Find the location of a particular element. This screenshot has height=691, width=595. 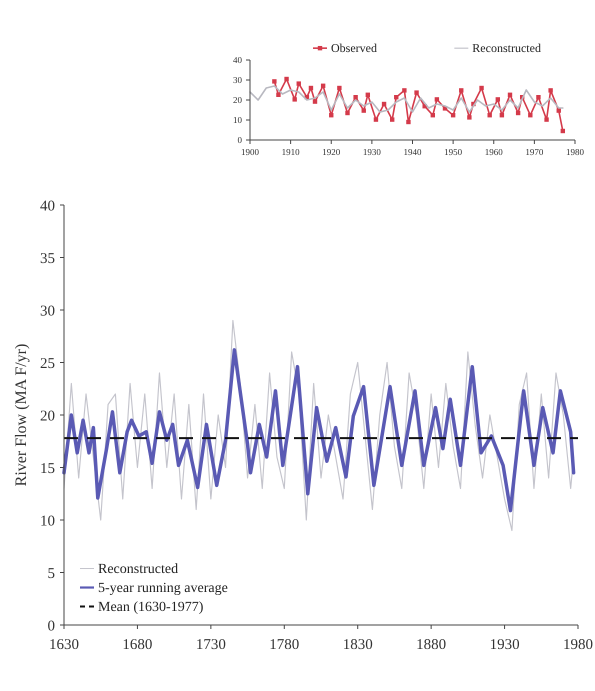

legend-label: Observed is located at coordinates (354, 48).